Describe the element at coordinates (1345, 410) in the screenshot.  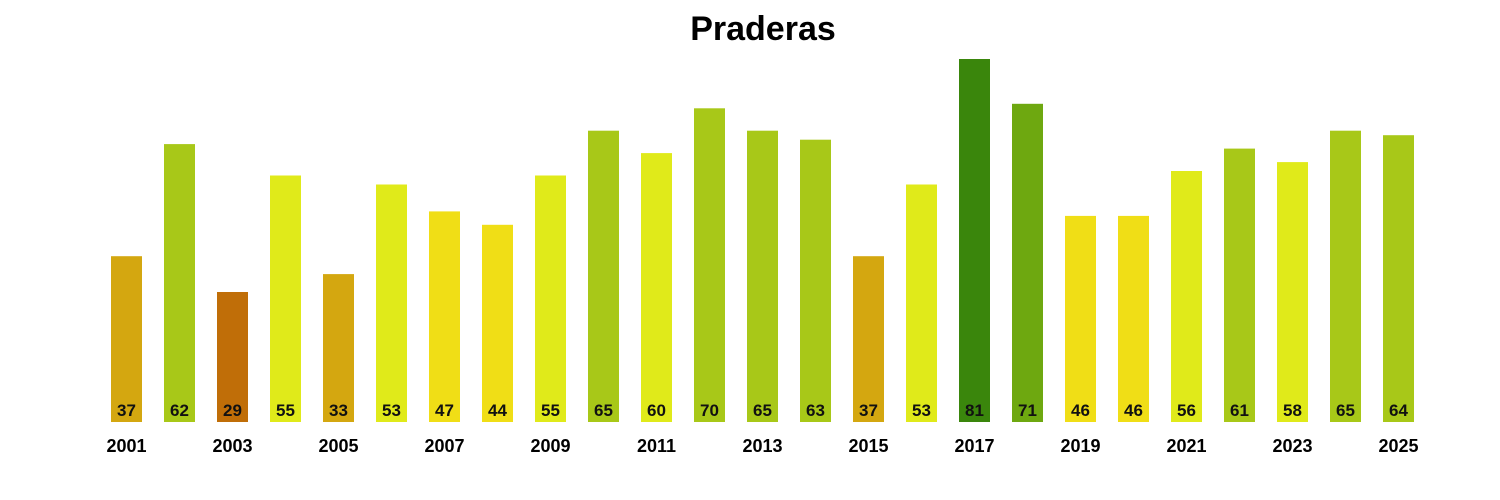
I see `value-label-2024: 65` at that location.